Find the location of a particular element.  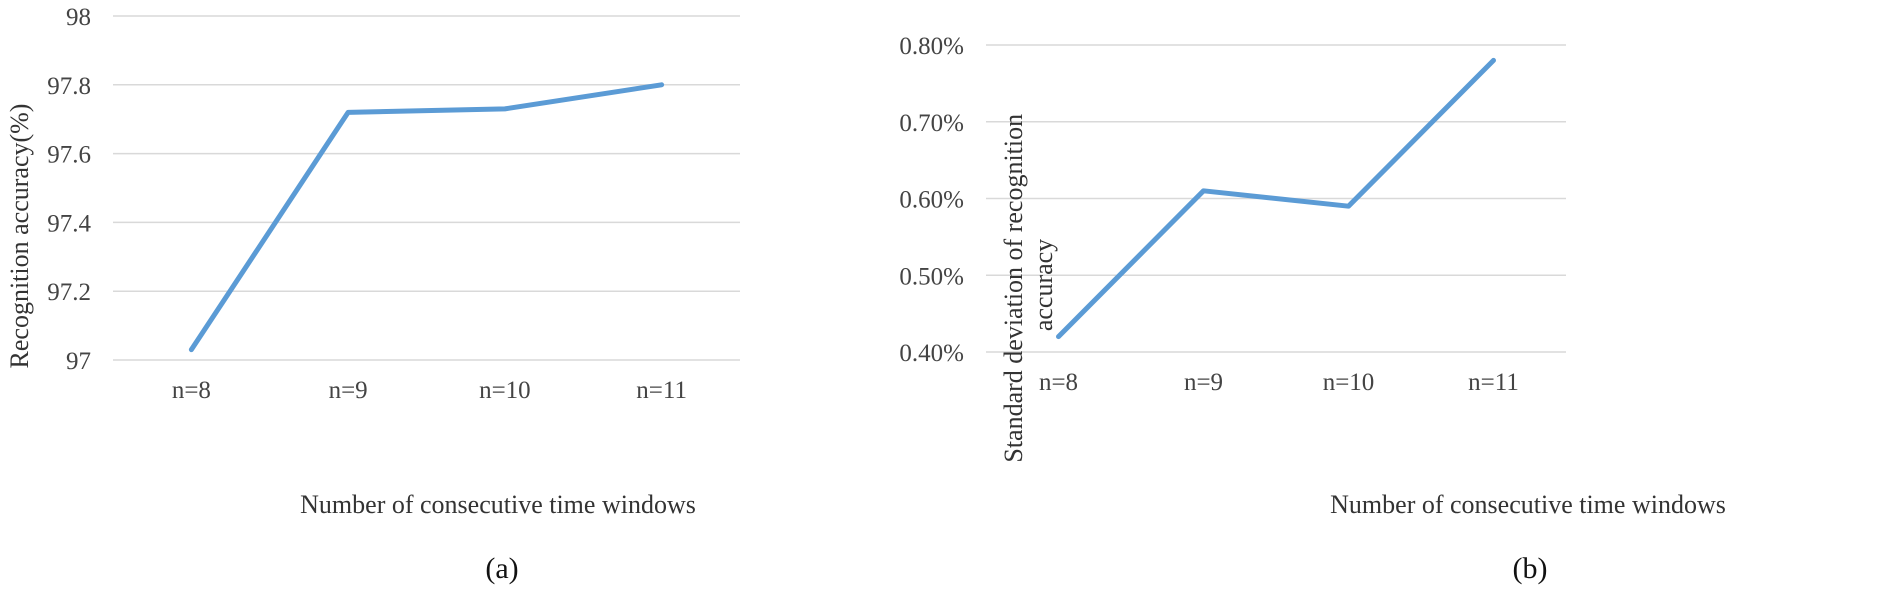

chart-a-y-axis-title: Recognition accuracy(%) is located at coordinates (19, 236).